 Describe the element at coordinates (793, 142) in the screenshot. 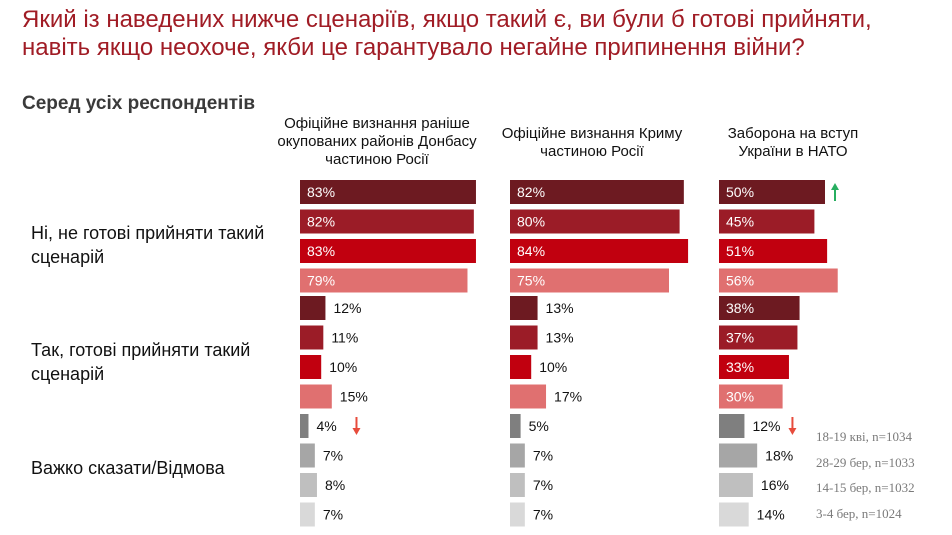

I see `column-header-nato: Заборона на вступ України в НАТО` at that location.